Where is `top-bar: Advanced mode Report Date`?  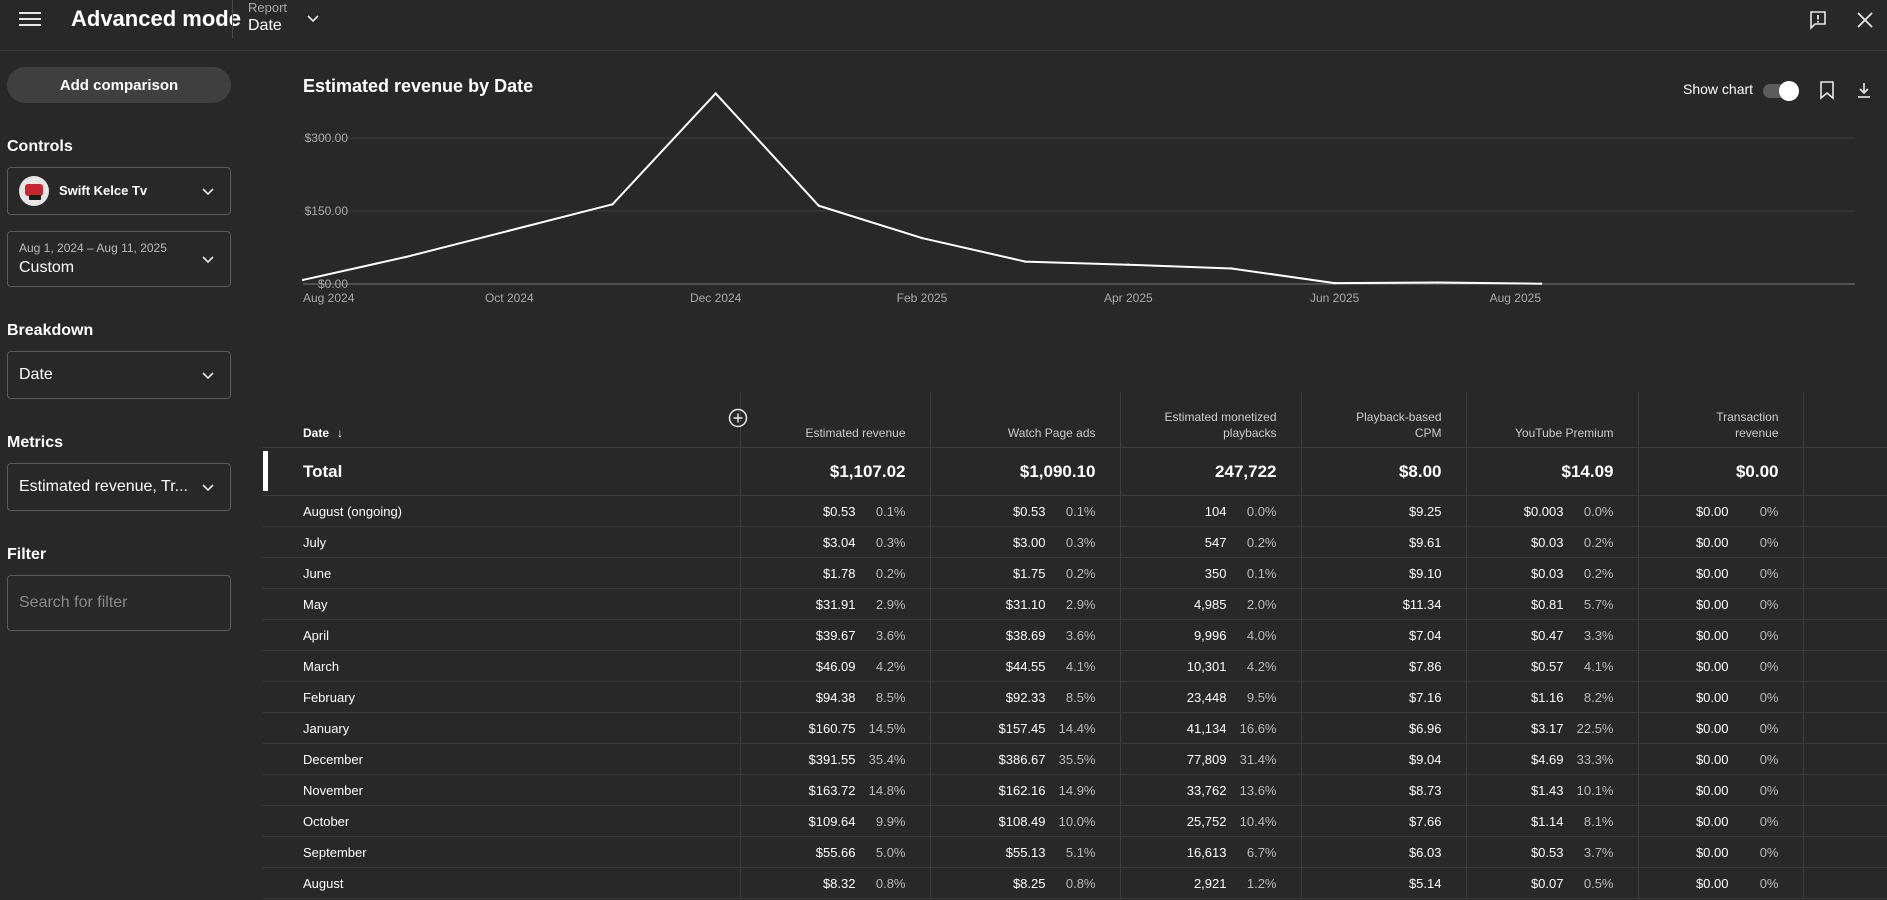 top-bar: Advanced mode Report Date is located at coordinates (943, 25).